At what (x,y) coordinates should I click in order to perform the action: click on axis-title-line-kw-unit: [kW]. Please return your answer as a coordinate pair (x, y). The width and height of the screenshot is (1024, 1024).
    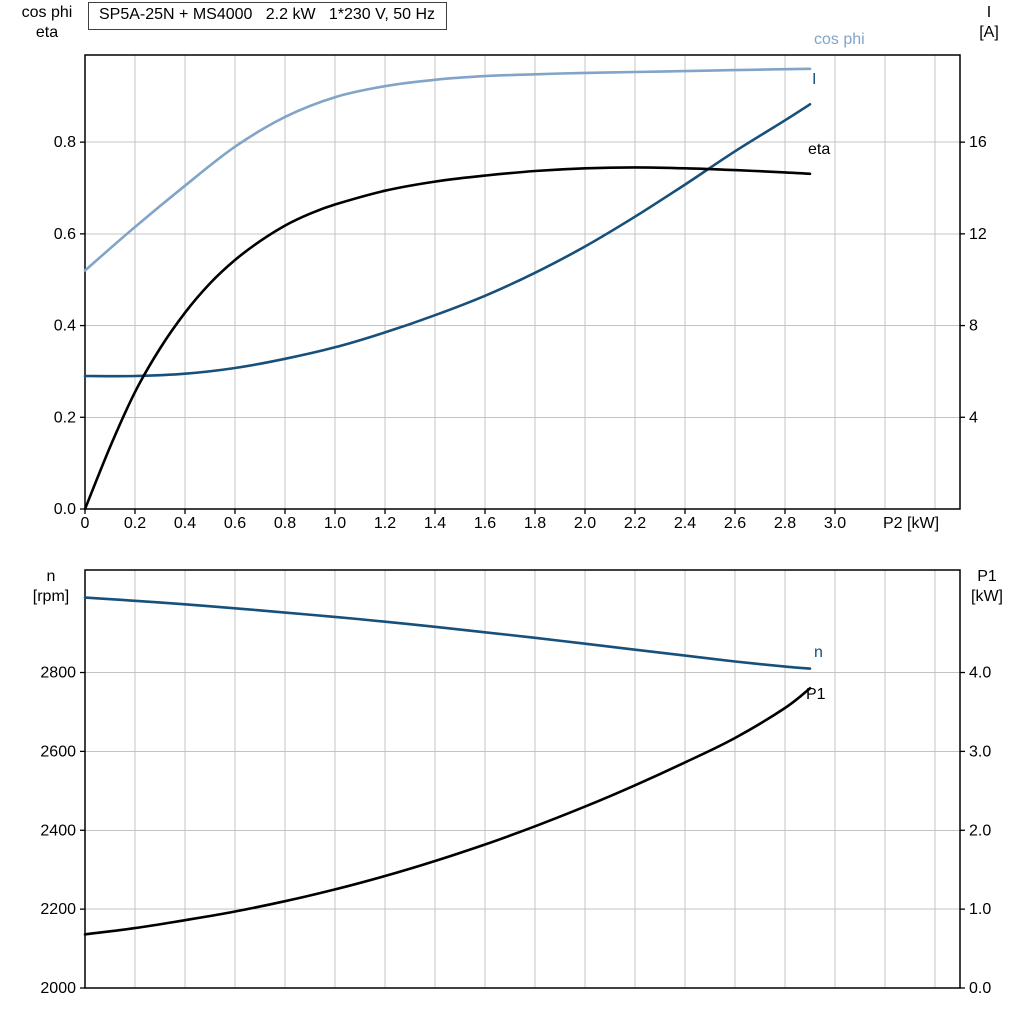
    Looking at the image, I should click on (987, 596).